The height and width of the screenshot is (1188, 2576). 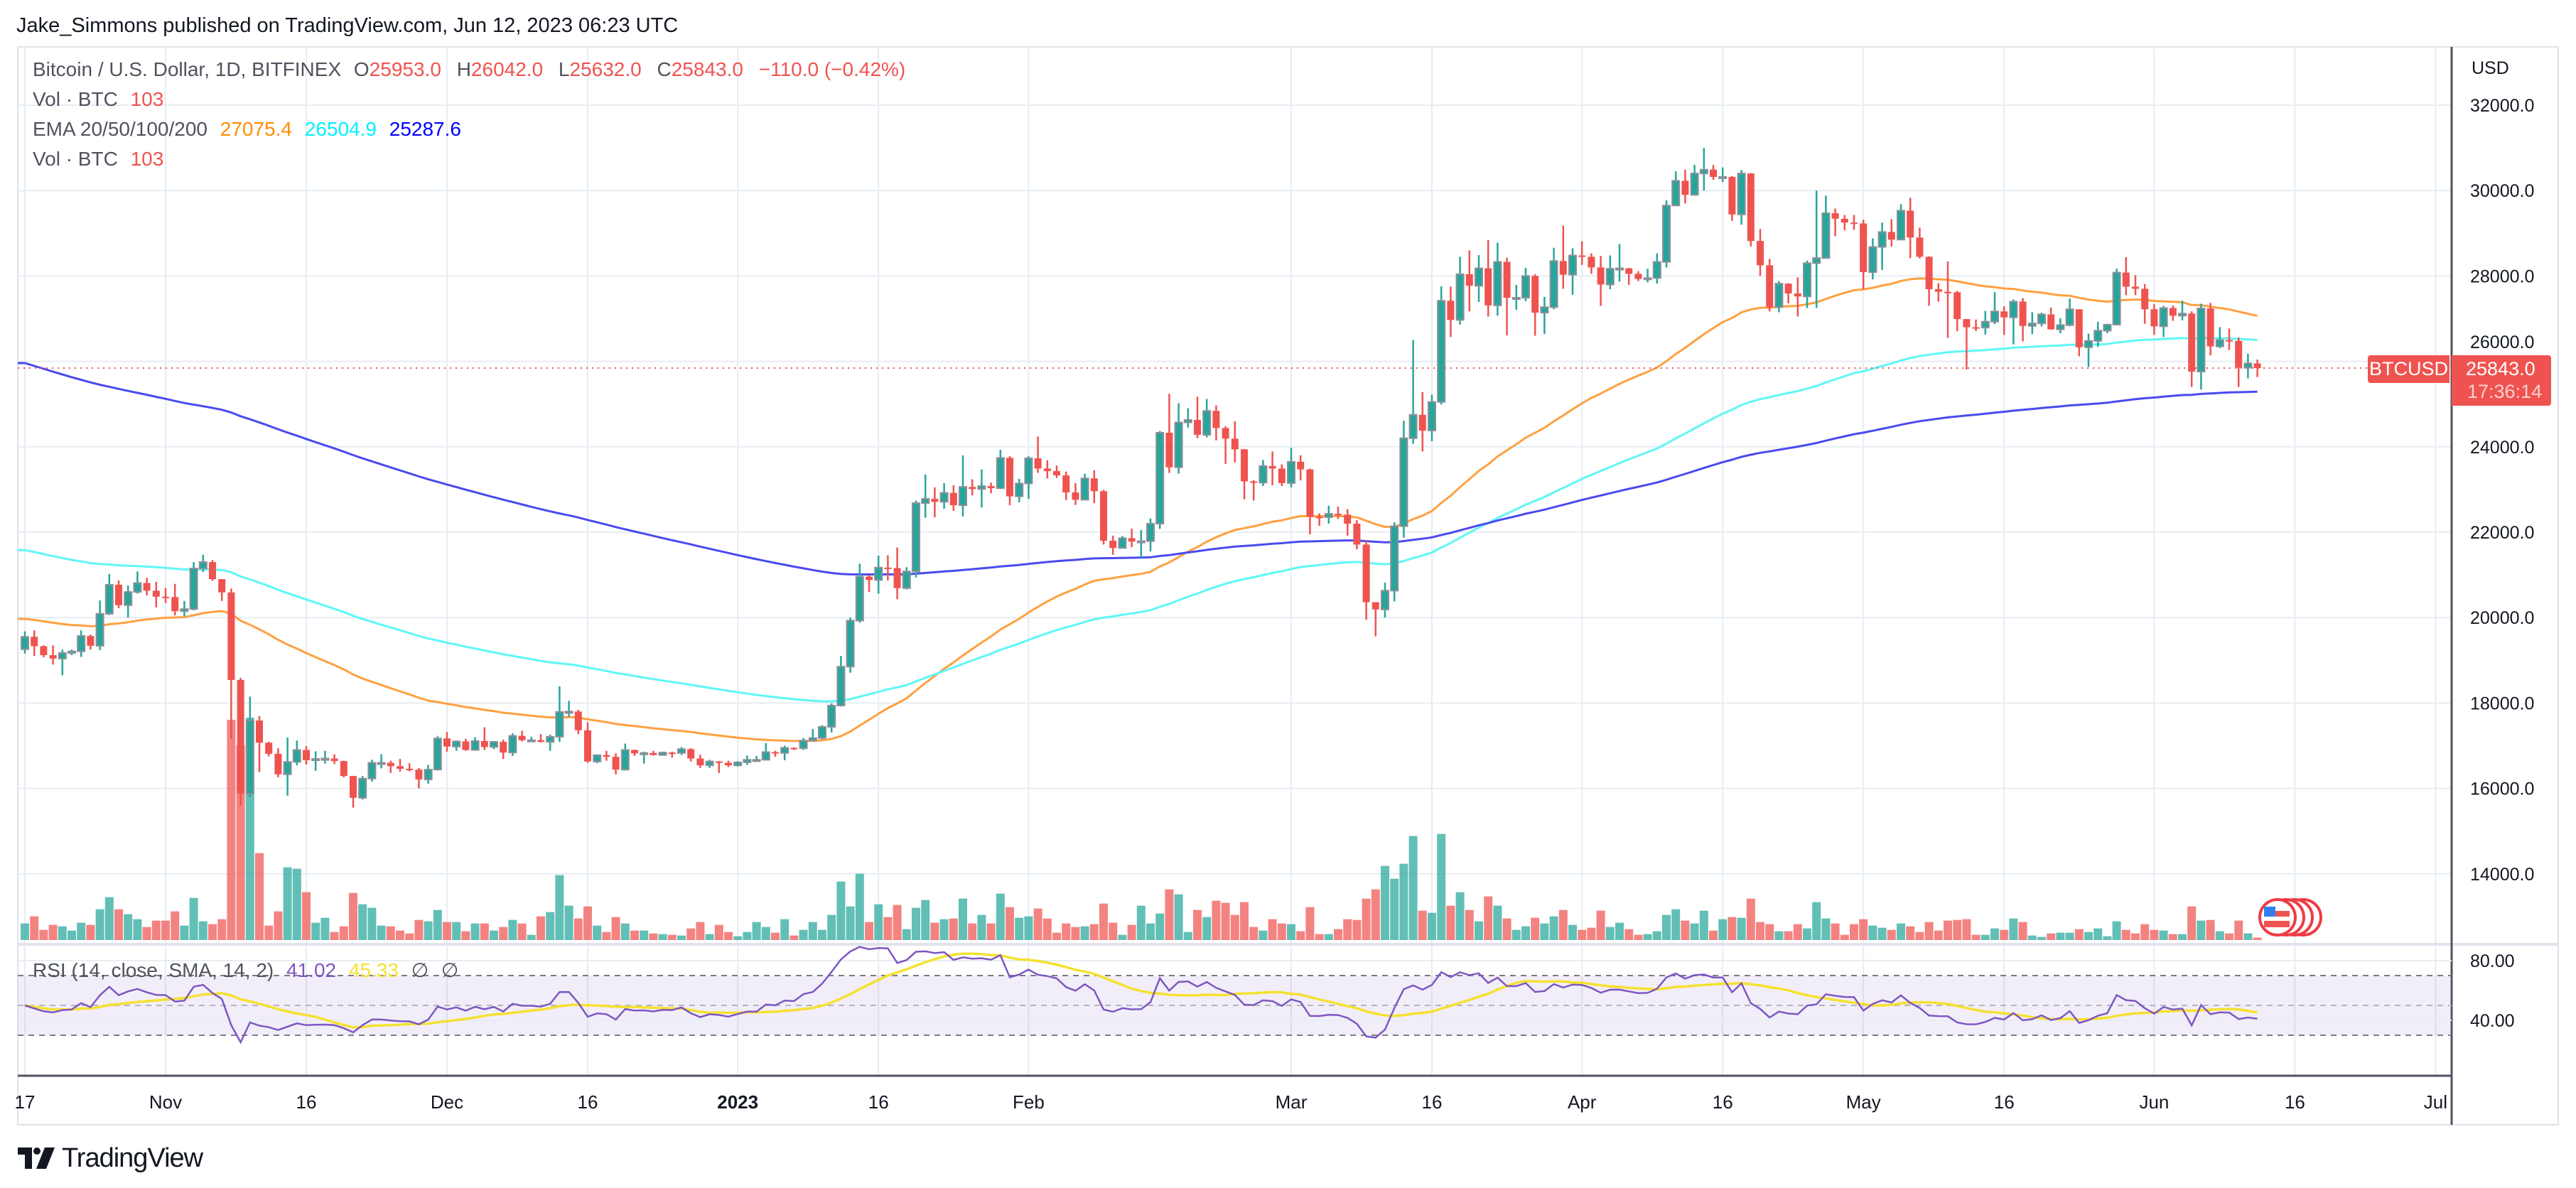 I want to click on x-tick-label: 16, so click(x=2004, y=1102).